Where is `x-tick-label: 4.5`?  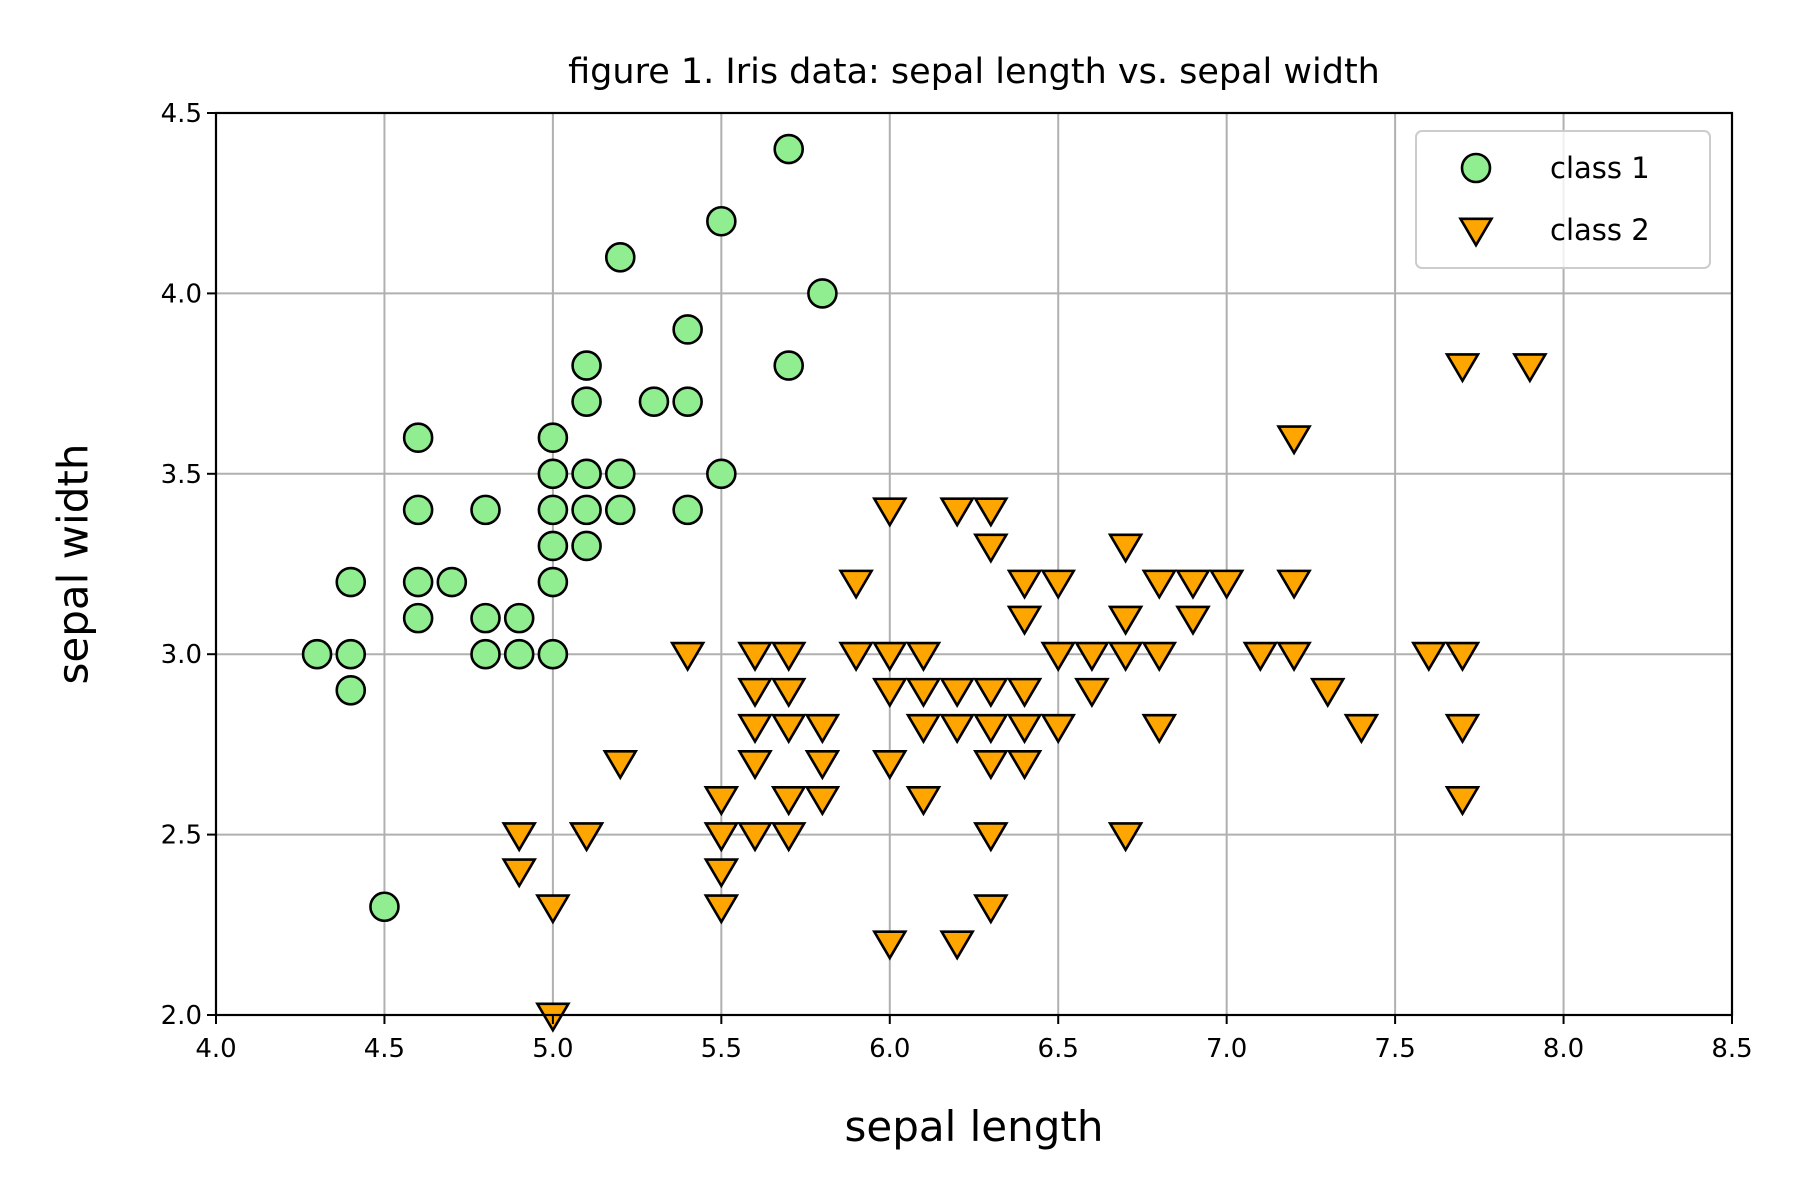
x-tick-label: 4.5 is located at coordinates (384, 1049).